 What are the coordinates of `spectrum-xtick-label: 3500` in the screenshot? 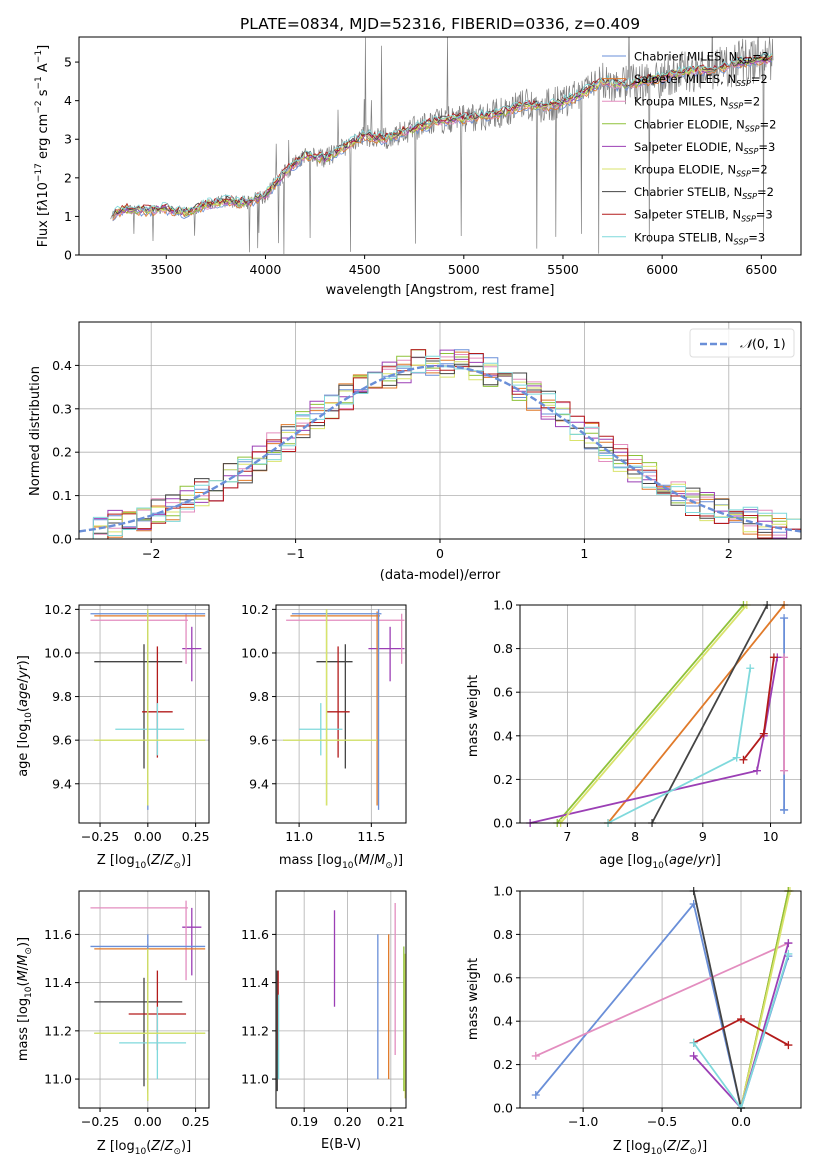 It's located at (166, 269).